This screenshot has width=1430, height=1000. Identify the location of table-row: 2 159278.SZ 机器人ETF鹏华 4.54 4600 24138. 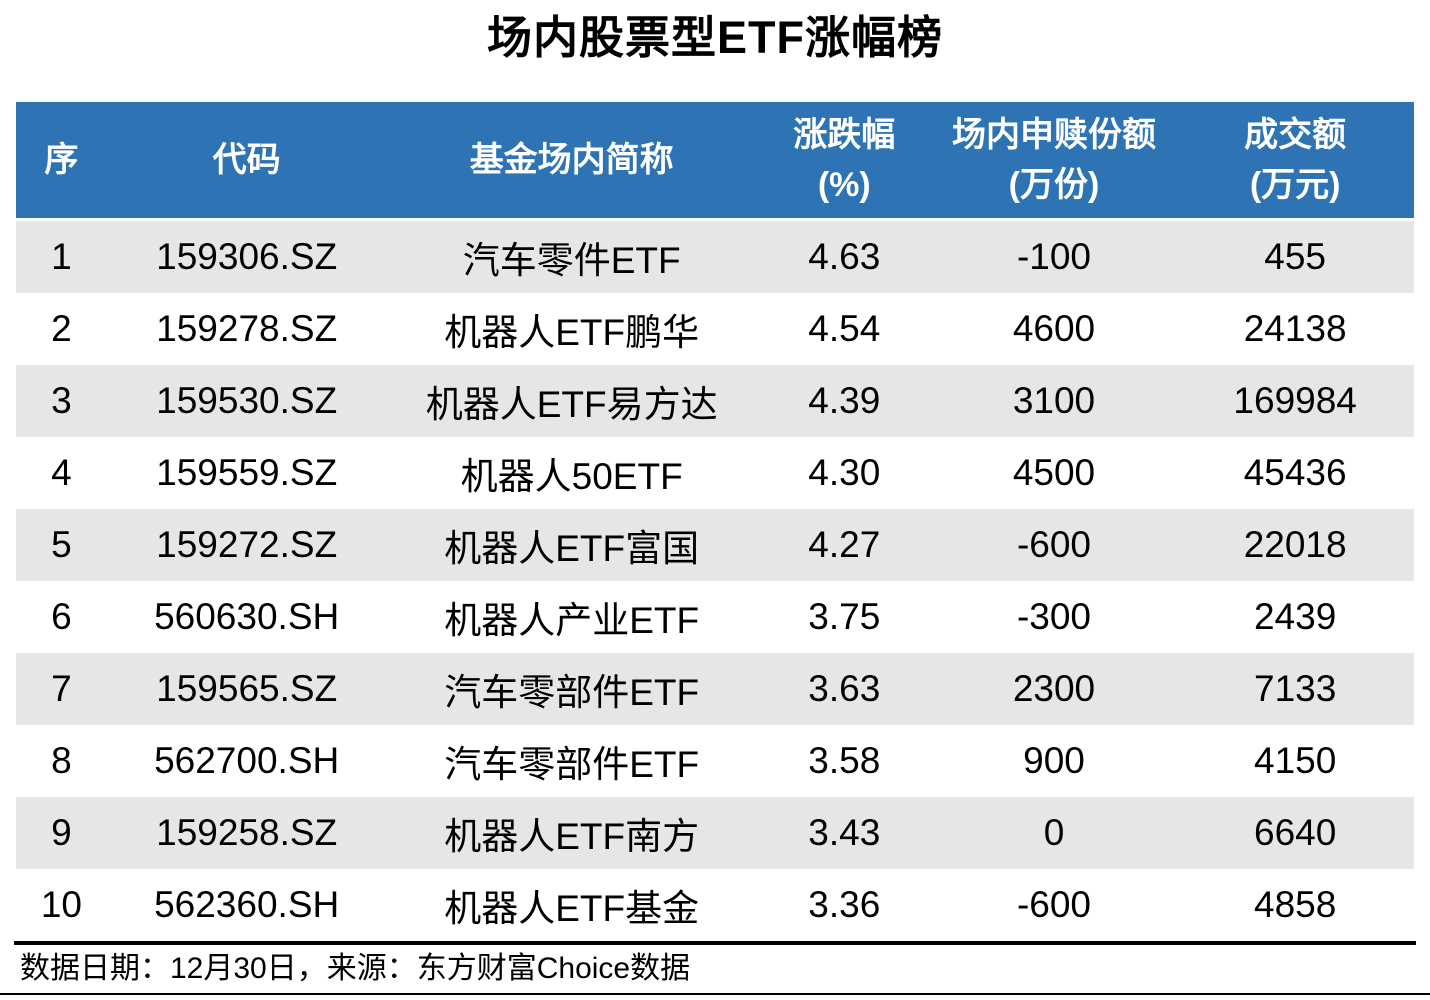
(715, 329).